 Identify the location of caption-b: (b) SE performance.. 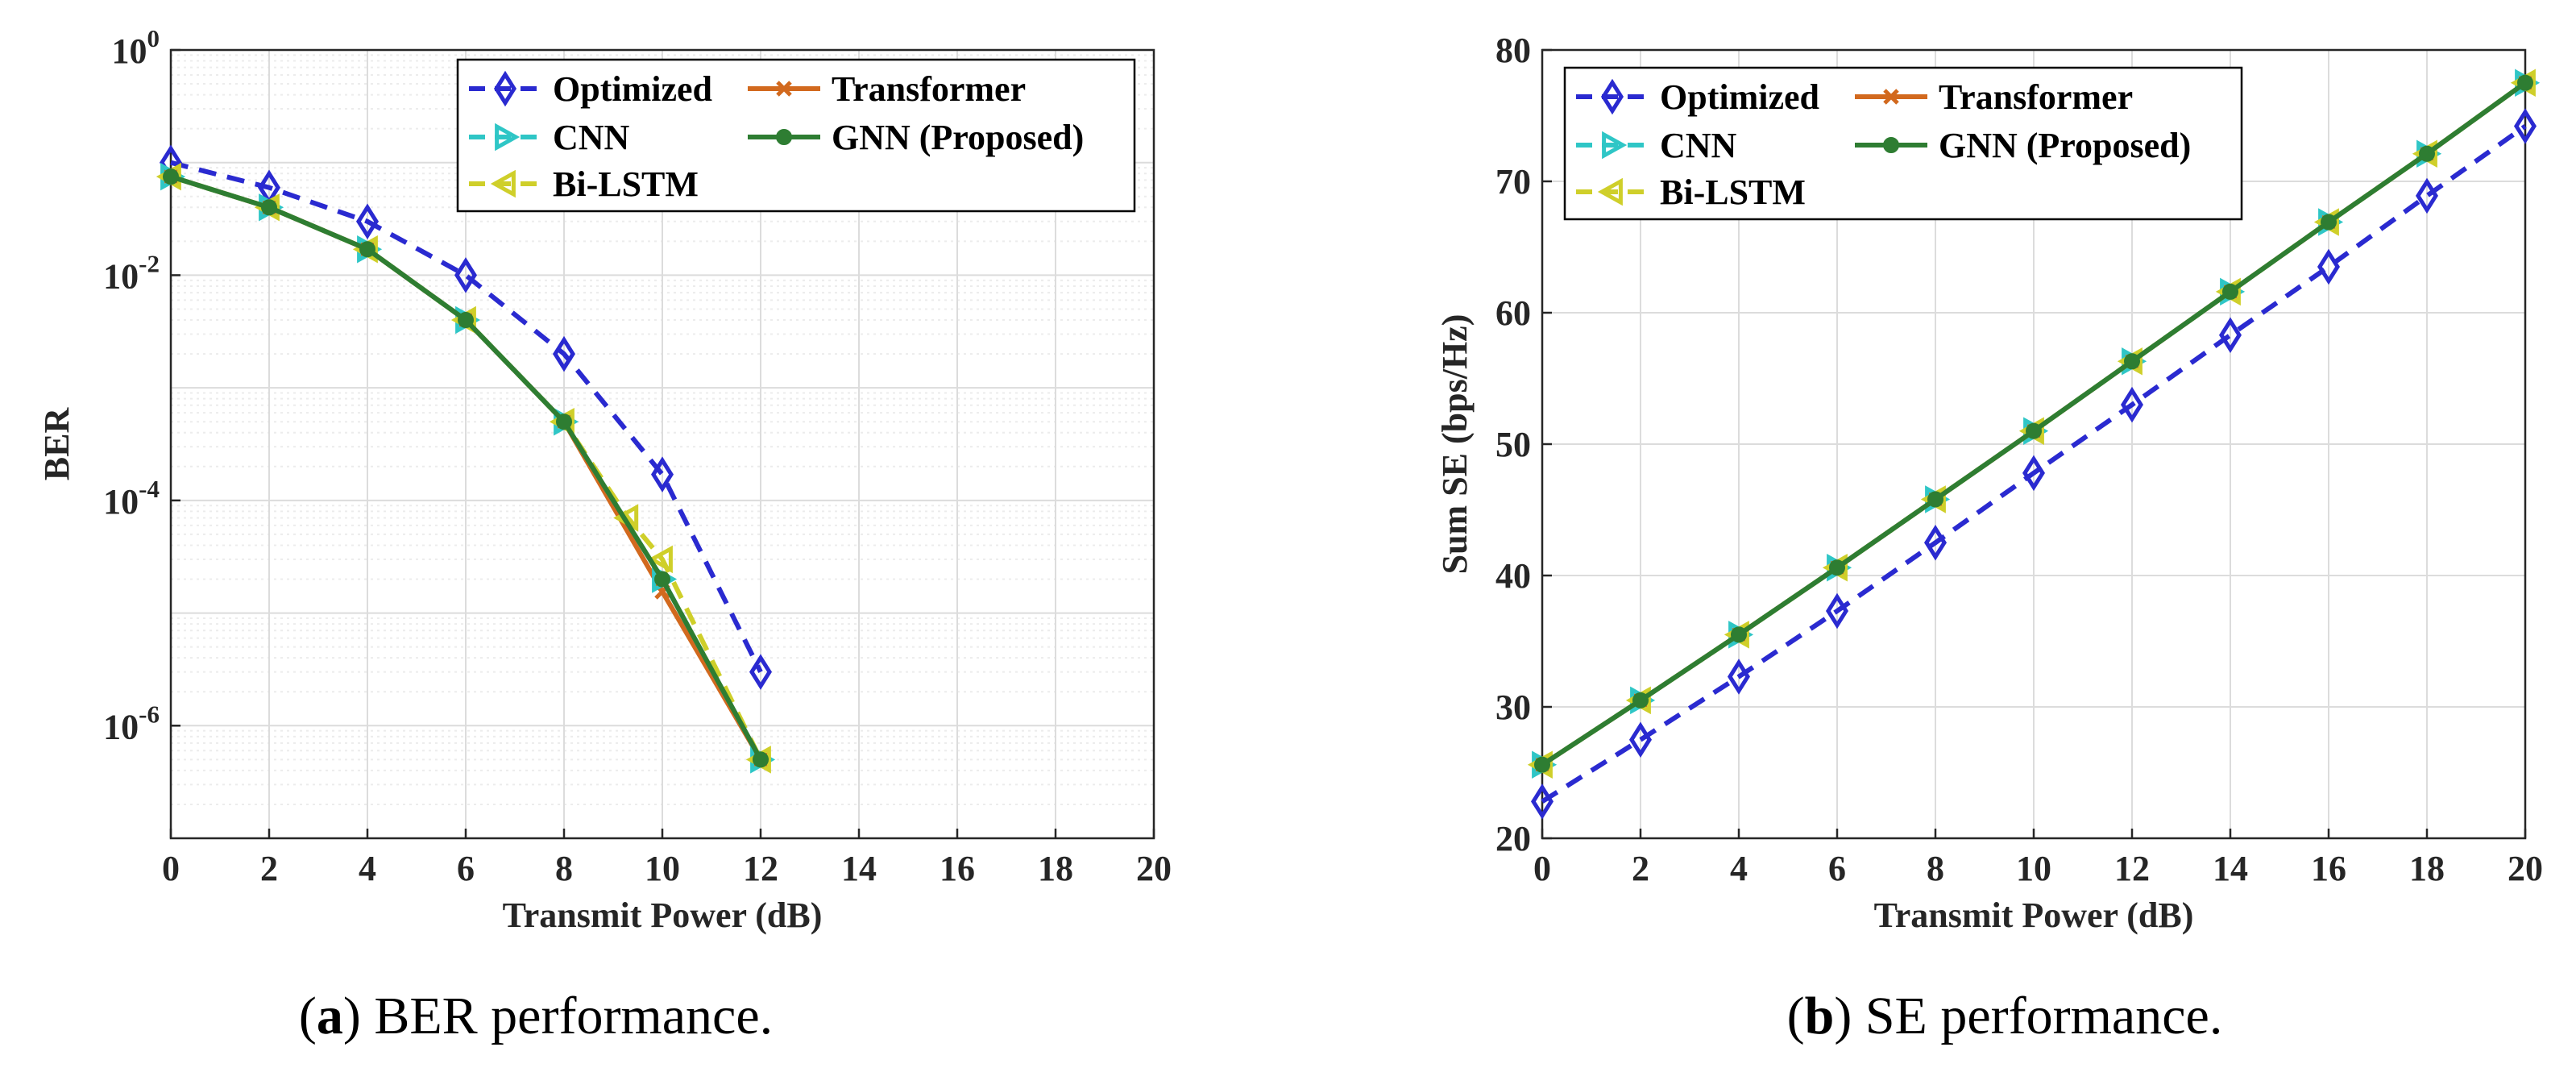
(2005, 1016).